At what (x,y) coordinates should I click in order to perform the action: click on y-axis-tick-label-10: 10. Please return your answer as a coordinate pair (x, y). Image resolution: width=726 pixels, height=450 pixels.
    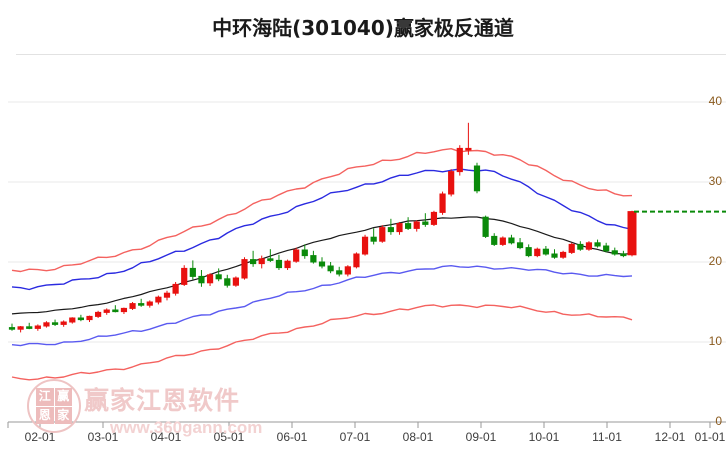
    Looking at the image, I should click on (715, 341).